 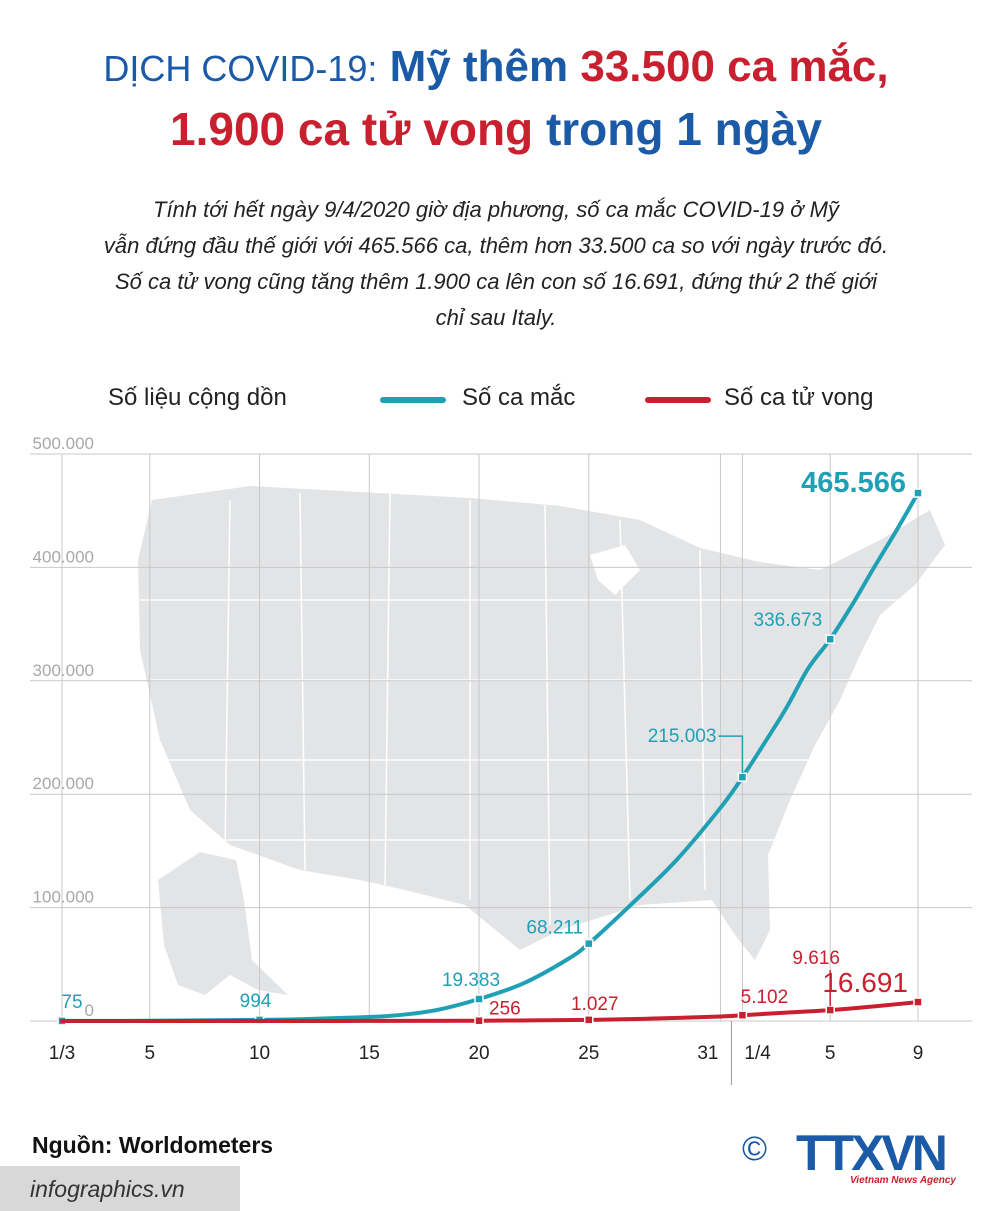 What do you see at coordinates (62, 1053) in the screenshot?
I see `x-tick-label: 1/3` at bounding box center [62, 1053].